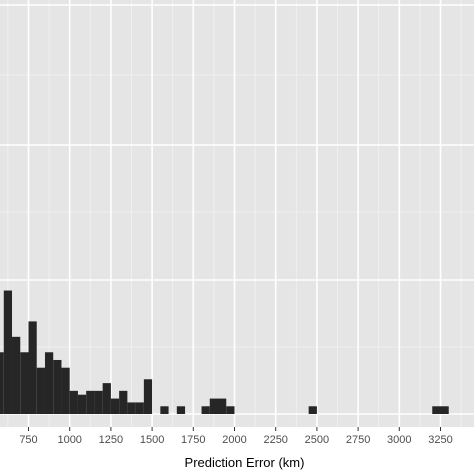  Describe the element at coordinates (399, 440) in the screenshot. I see `x-axis-tick-label: 3000` at that location.